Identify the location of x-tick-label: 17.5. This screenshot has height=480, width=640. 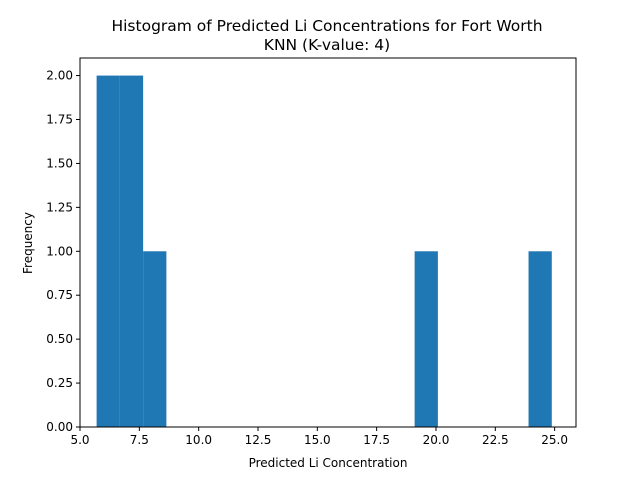
(376, 440).